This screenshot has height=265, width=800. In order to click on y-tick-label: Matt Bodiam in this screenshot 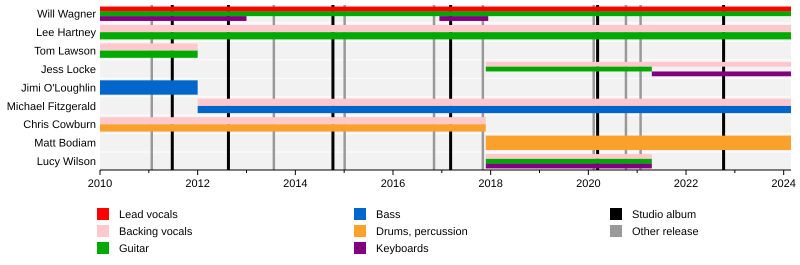, I will do `click(65, 144)`.